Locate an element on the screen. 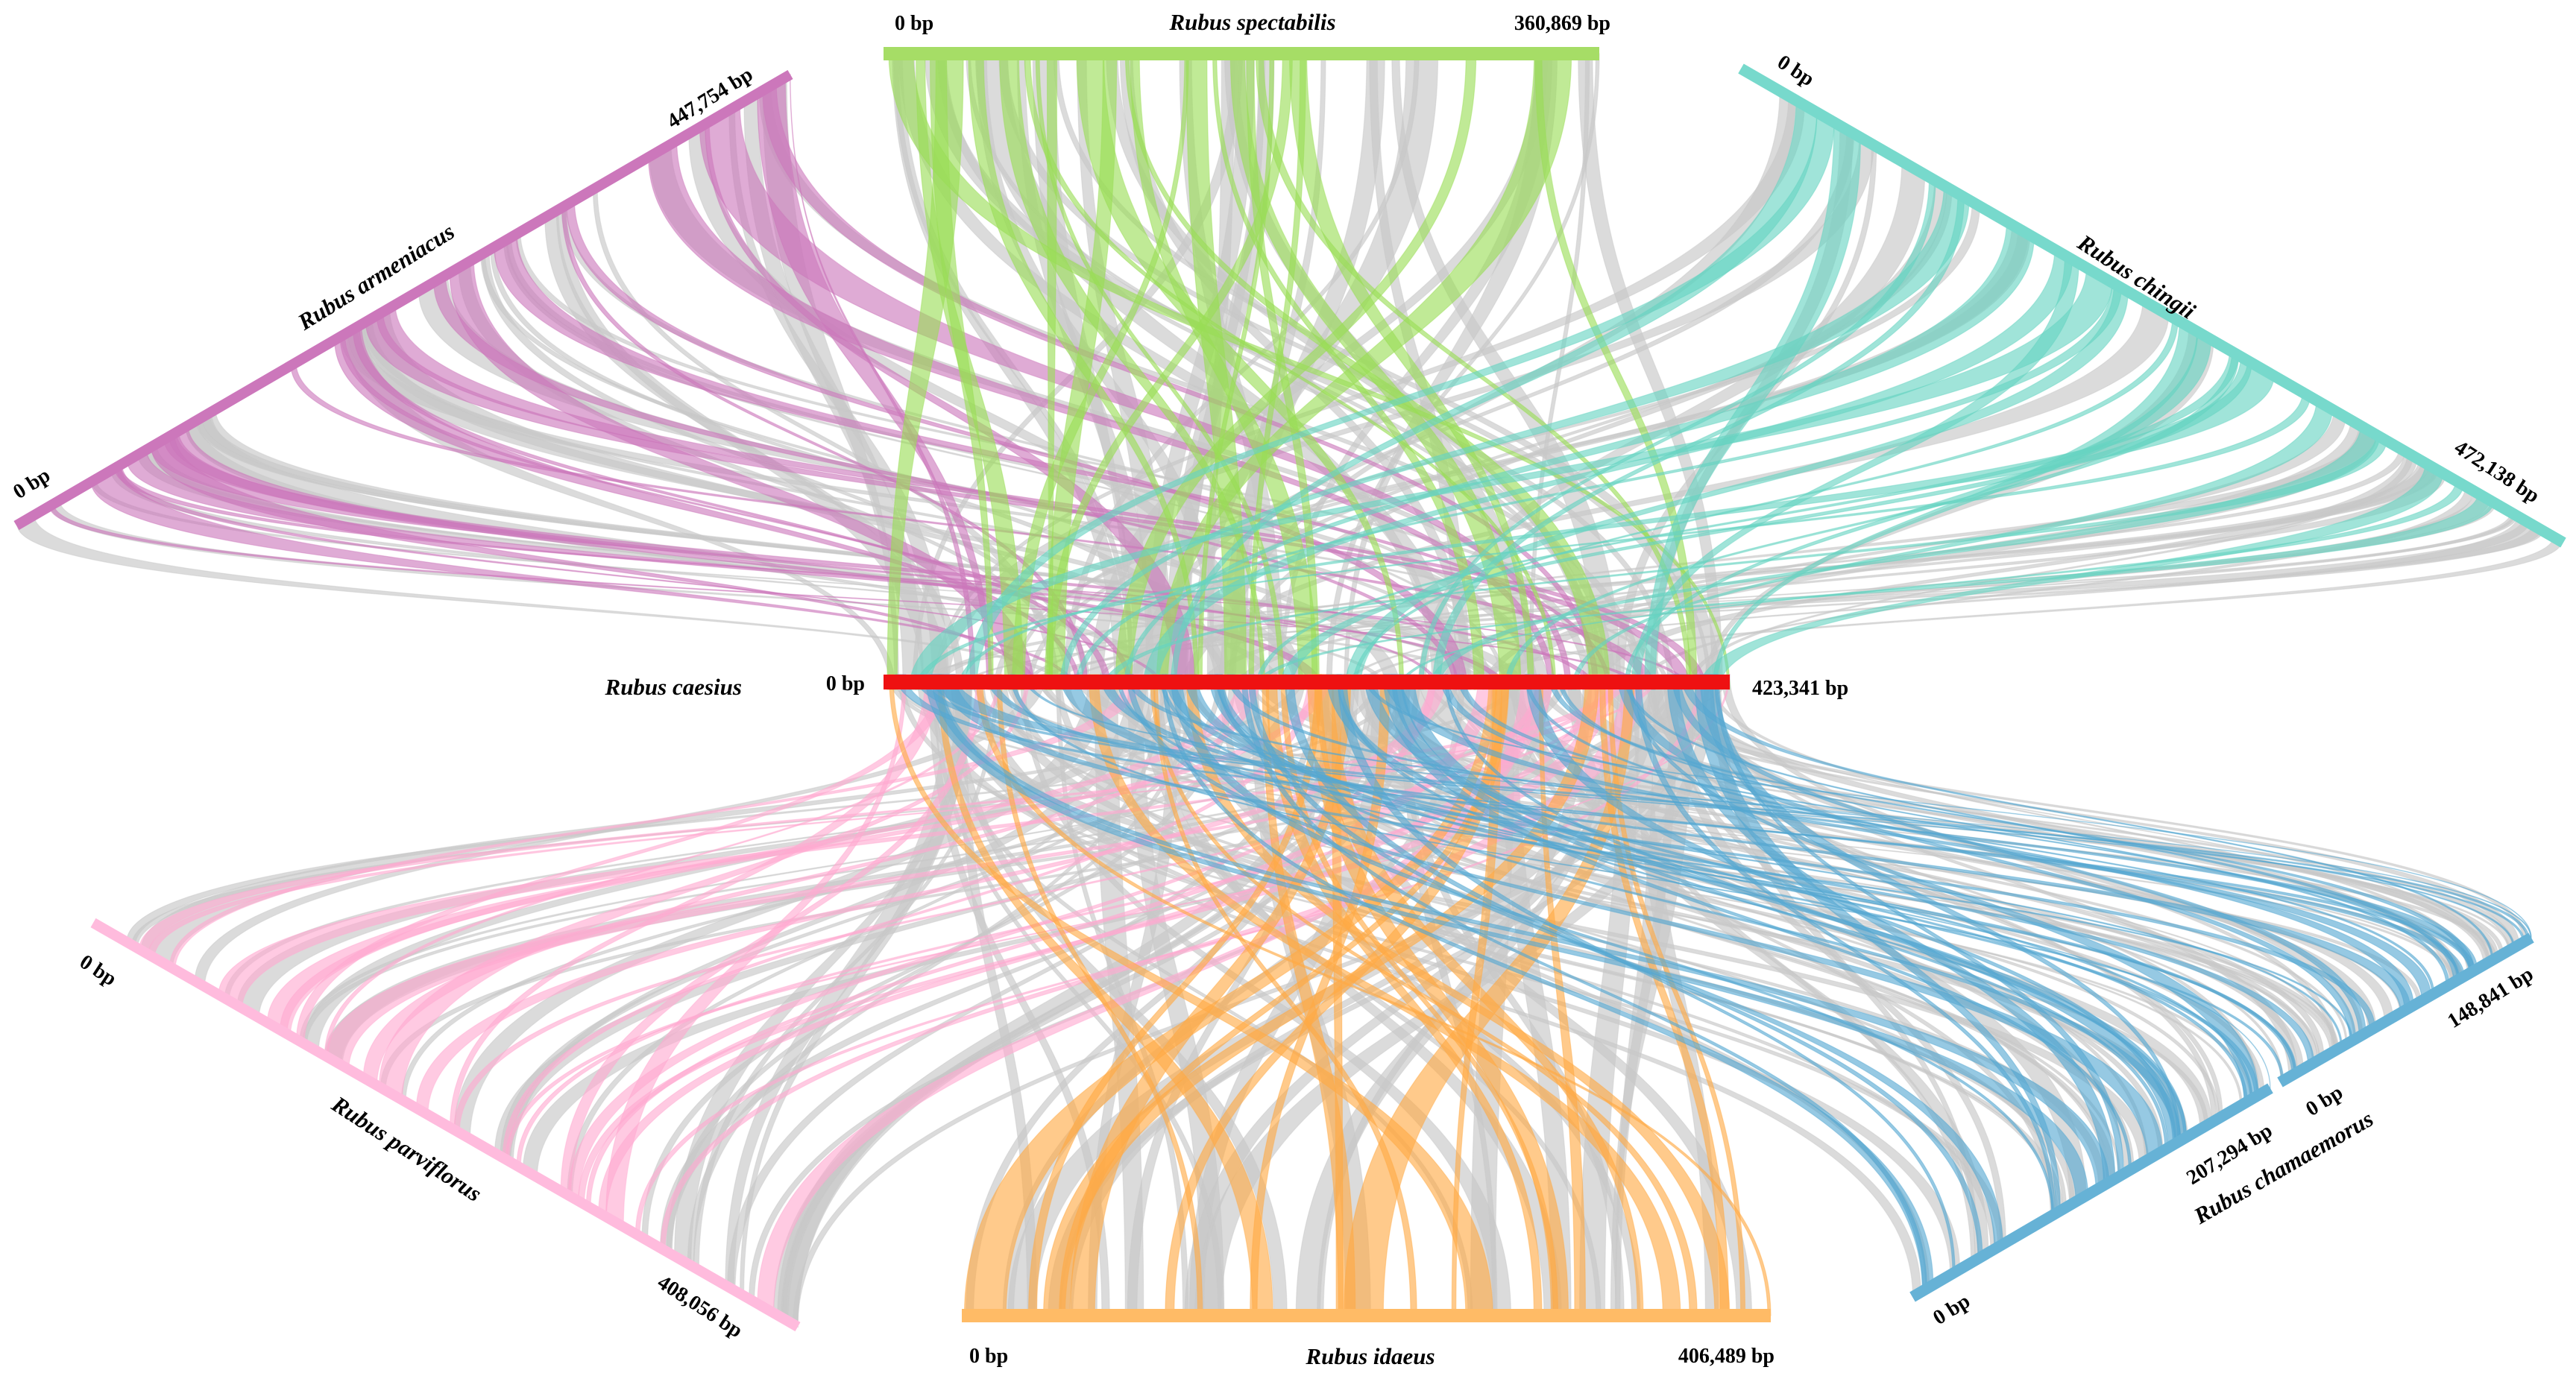 The width and height of the screenshot is (2576, 1373). idaeus-start-label: 0 bp is located at coordinates (988, 1356).